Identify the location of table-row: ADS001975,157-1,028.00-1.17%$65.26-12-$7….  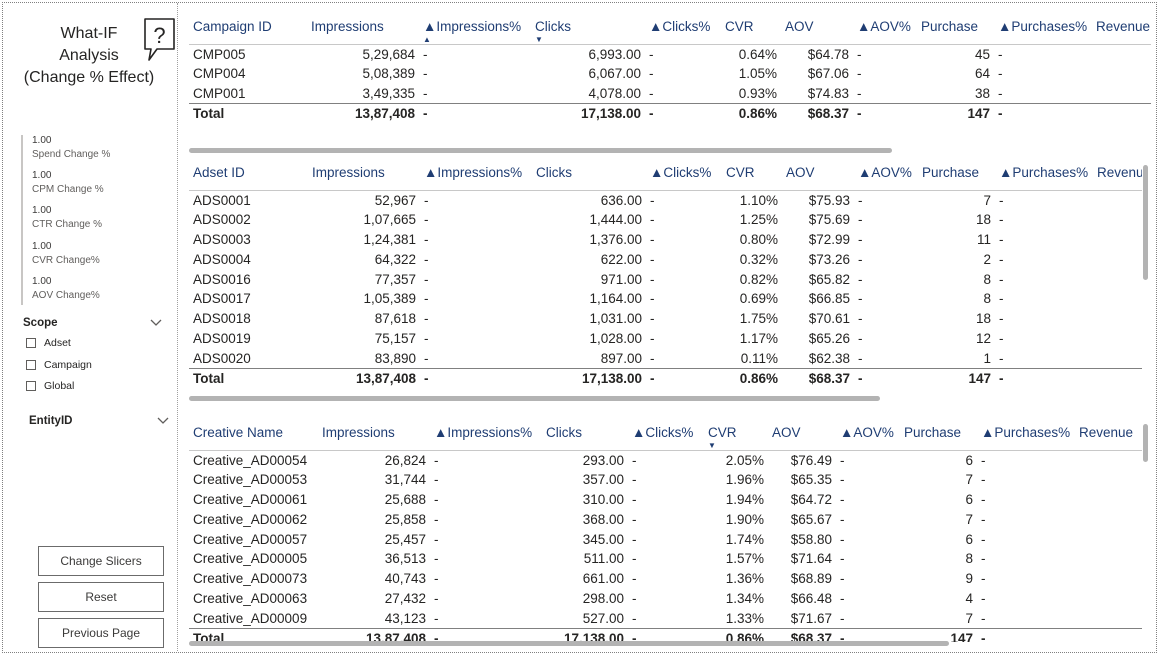
(665, 339).